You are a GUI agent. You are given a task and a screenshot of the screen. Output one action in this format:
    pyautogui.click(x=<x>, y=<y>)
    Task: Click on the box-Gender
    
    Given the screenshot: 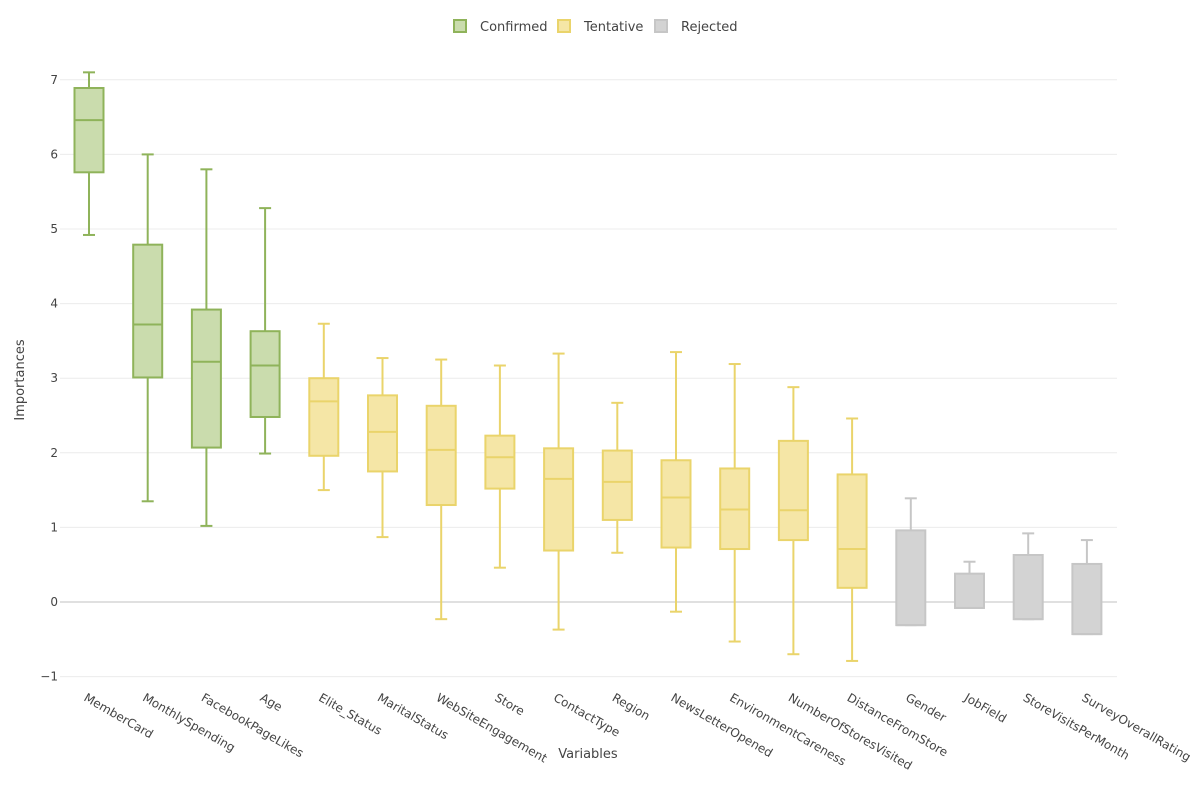 What is the action you would take?
    pyautogui.click(x=911, y=562)
    